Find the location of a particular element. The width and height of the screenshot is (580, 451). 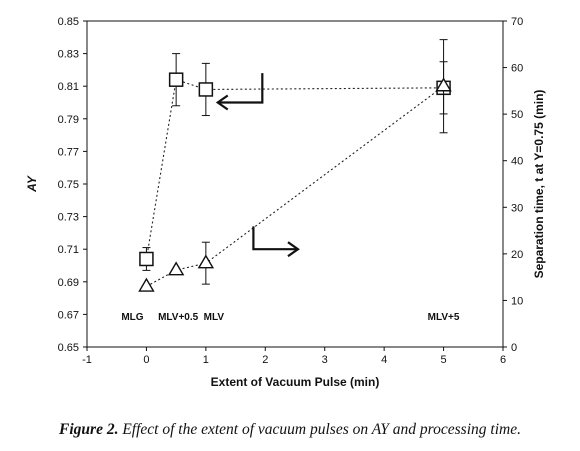

left-arrow-head is located at coordinates (222, 102).